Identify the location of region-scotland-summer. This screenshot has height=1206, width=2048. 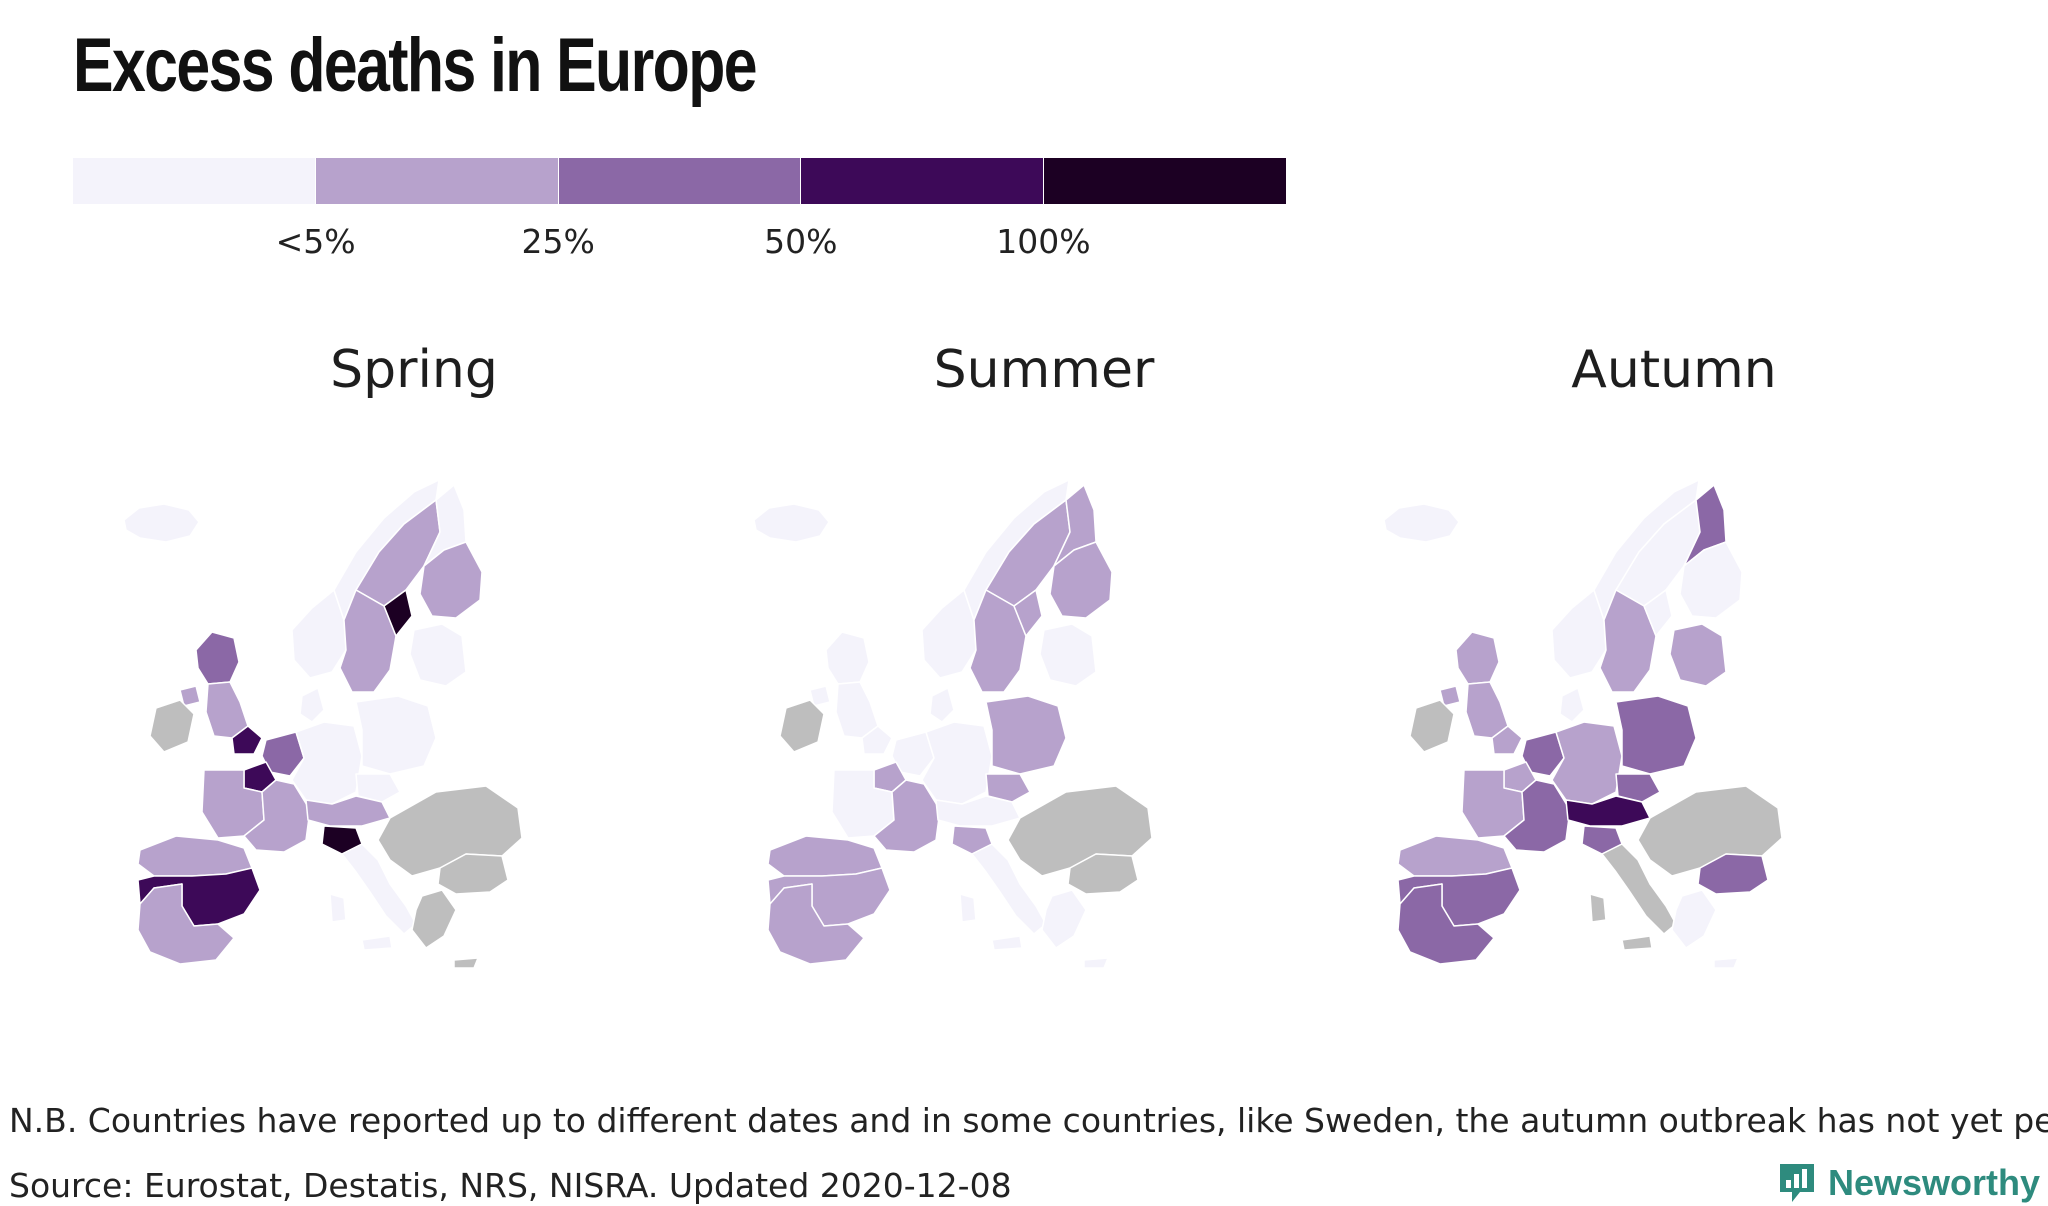
(847, 658).